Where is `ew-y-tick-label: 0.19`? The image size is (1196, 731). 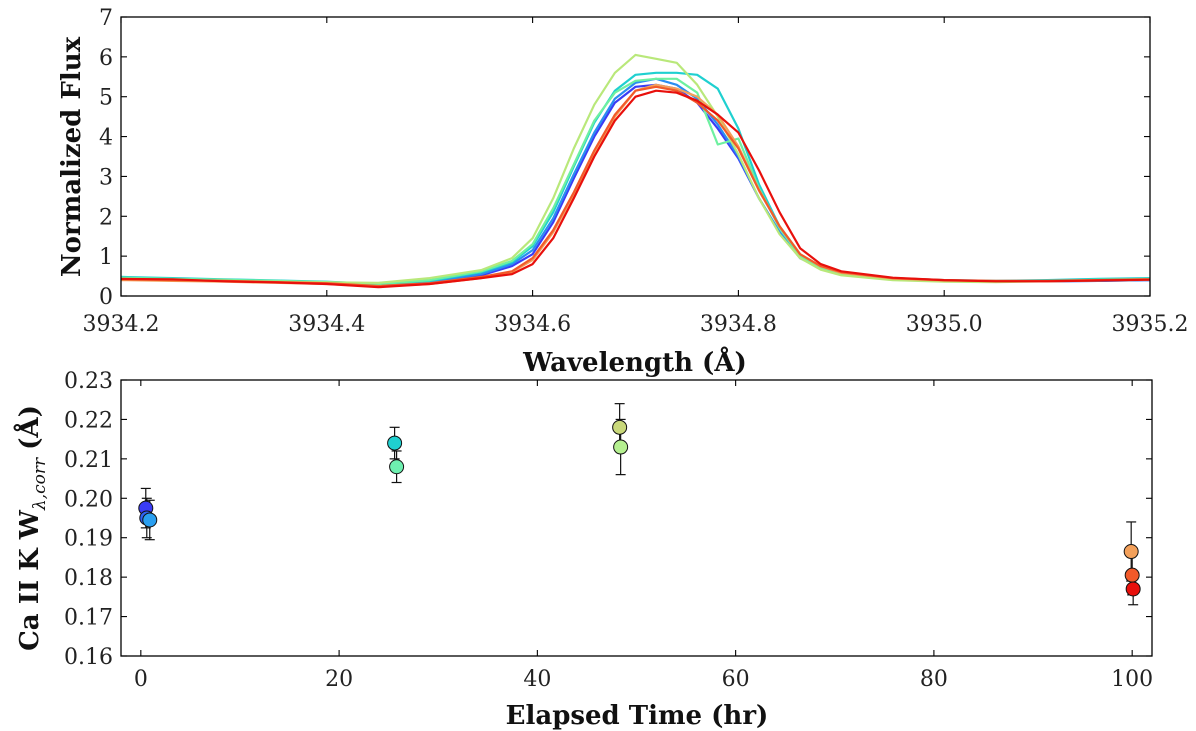
ew-y-tick-label: 0.19 is located at coordinates (88, 539).